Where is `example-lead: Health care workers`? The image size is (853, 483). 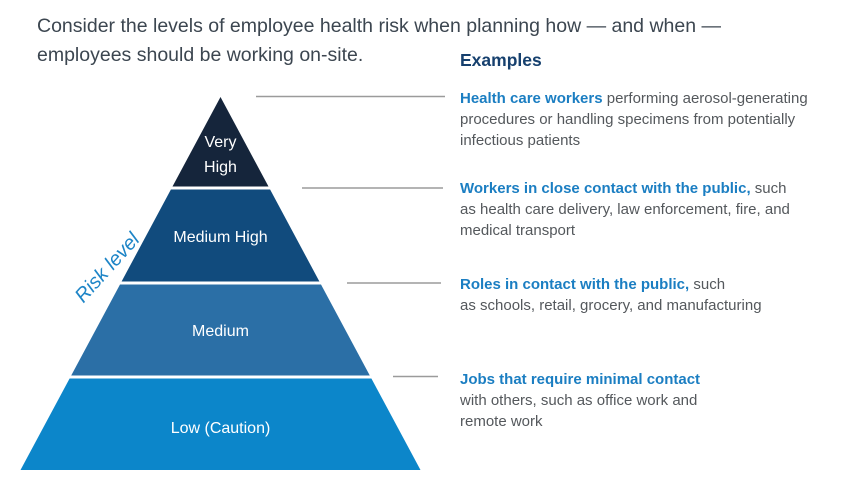
example-lead: Health care workers is located at coordinates (531, 98).